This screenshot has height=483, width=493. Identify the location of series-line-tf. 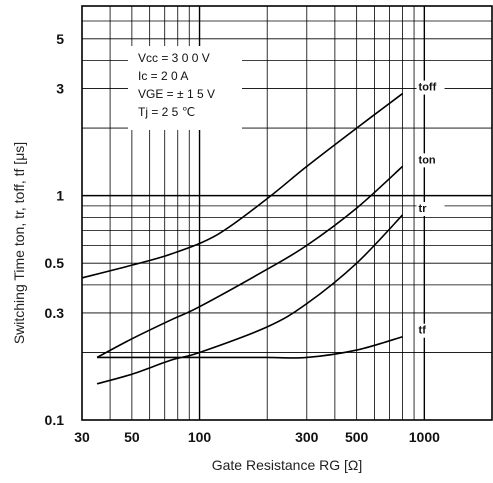
(250, 347).